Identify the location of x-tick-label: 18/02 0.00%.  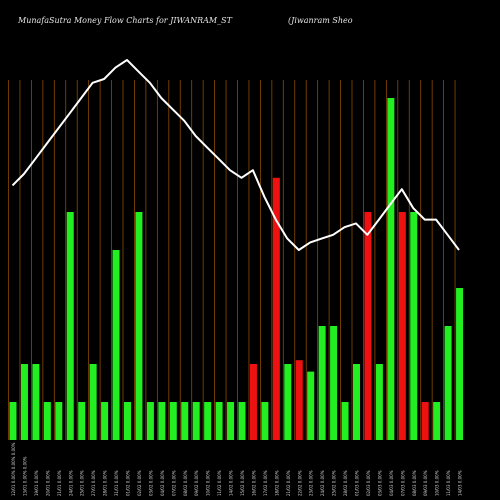
(276, 483).